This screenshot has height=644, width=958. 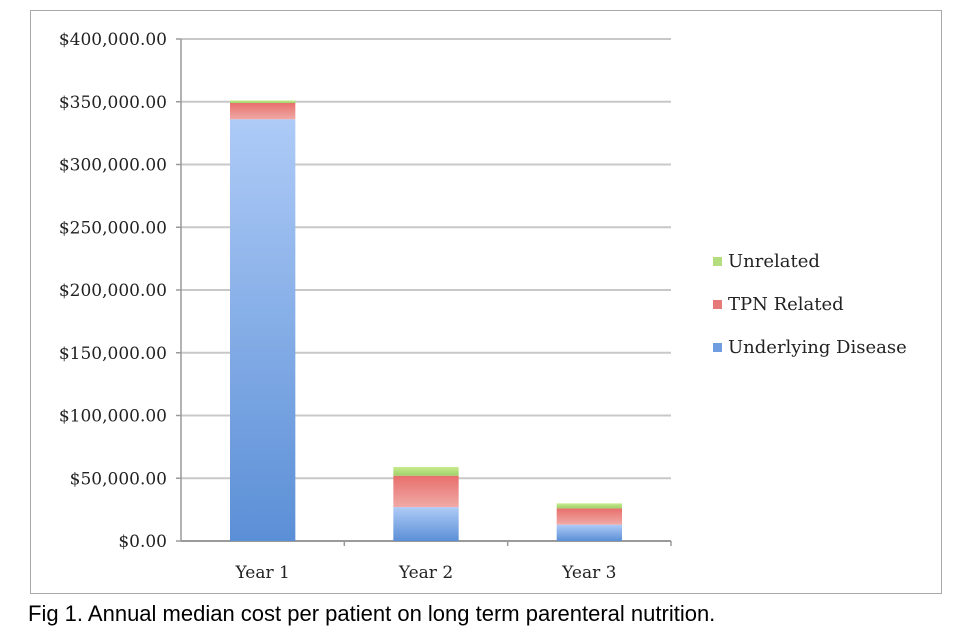 I want to click on x-tick-labels: Year 1 Year 2 Year 3, so click(x=426, y=573).